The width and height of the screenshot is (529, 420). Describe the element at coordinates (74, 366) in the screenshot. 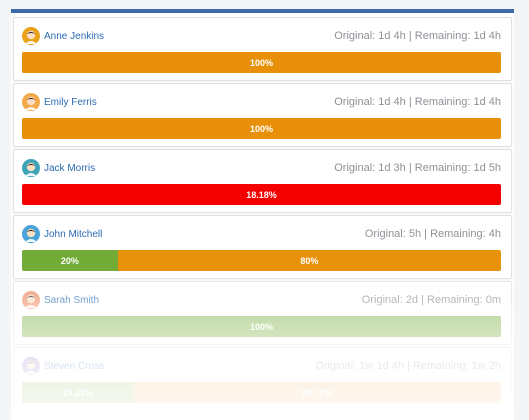

I see `assignee-name-link: Steven Cross` at that location.